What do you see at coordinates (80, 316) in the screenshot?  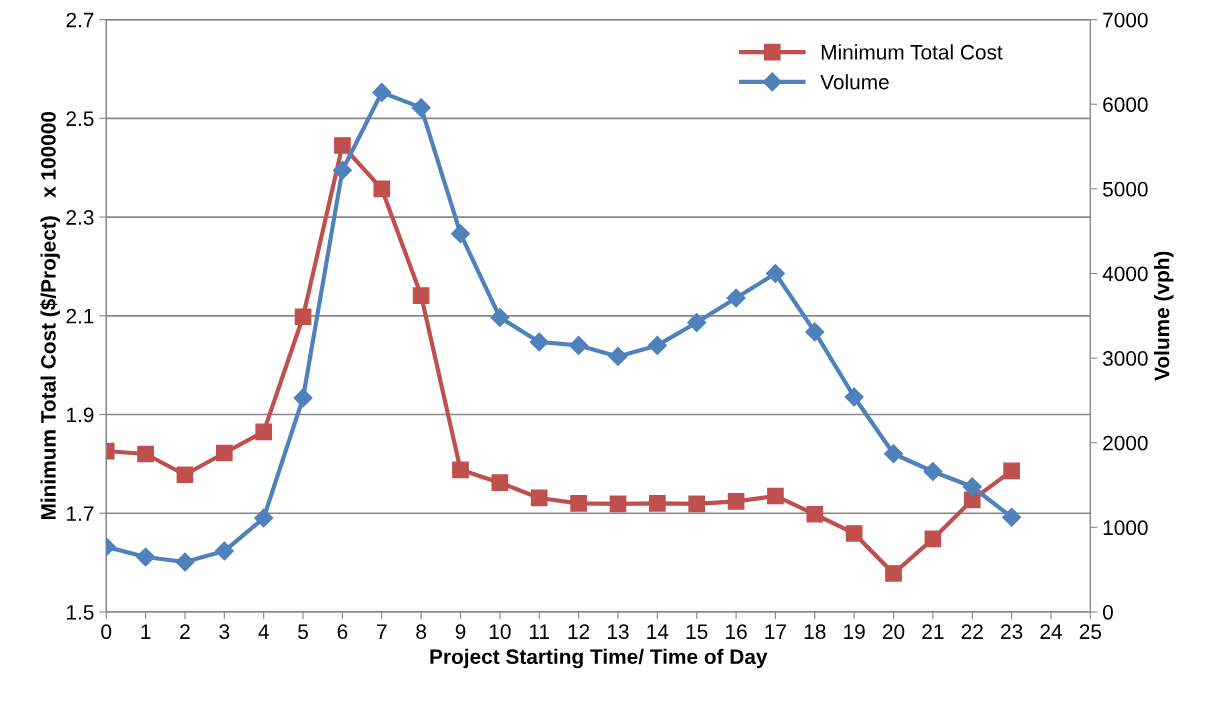 I see `y-tick-label: 2.1` at bounding box center [80, 316].